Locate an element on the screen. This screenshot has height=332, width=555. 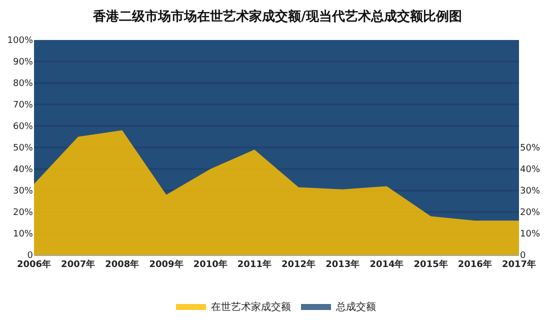
y2-tick-label: 10% is located at coordinates (530, 235).